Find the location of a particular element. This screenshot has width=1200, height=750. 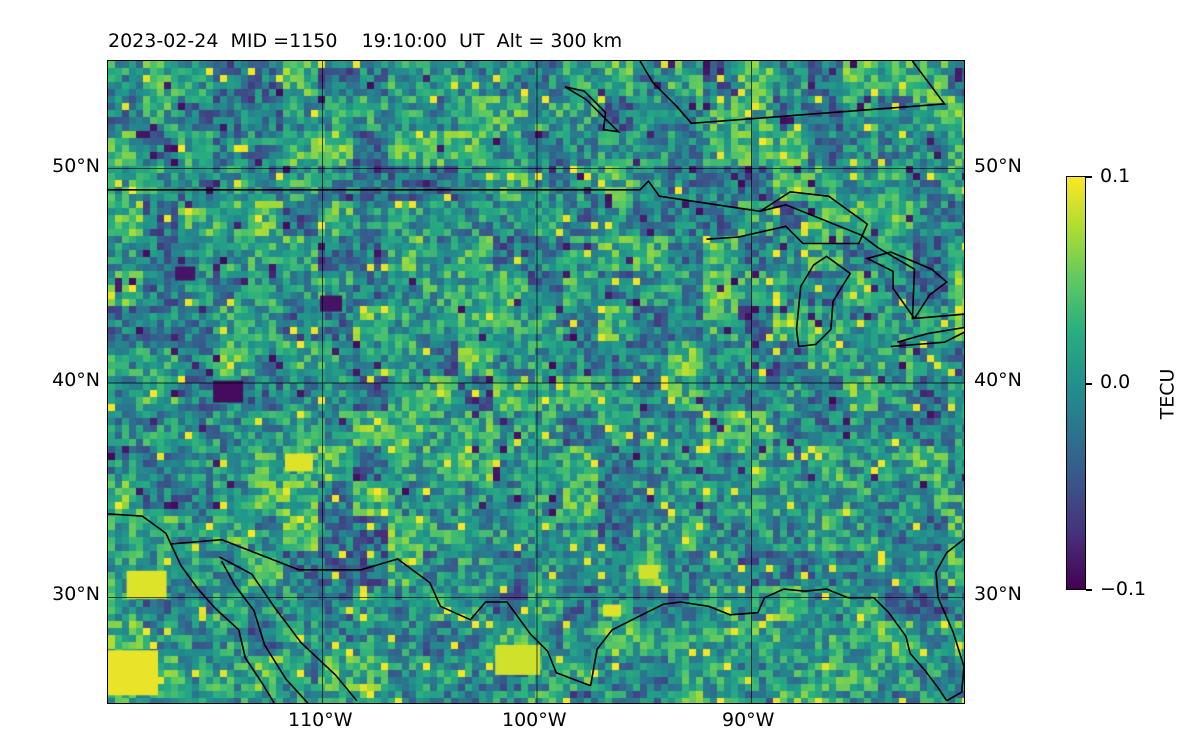

lat-label-40-right: 40°N is located at coordinates (998, 380).